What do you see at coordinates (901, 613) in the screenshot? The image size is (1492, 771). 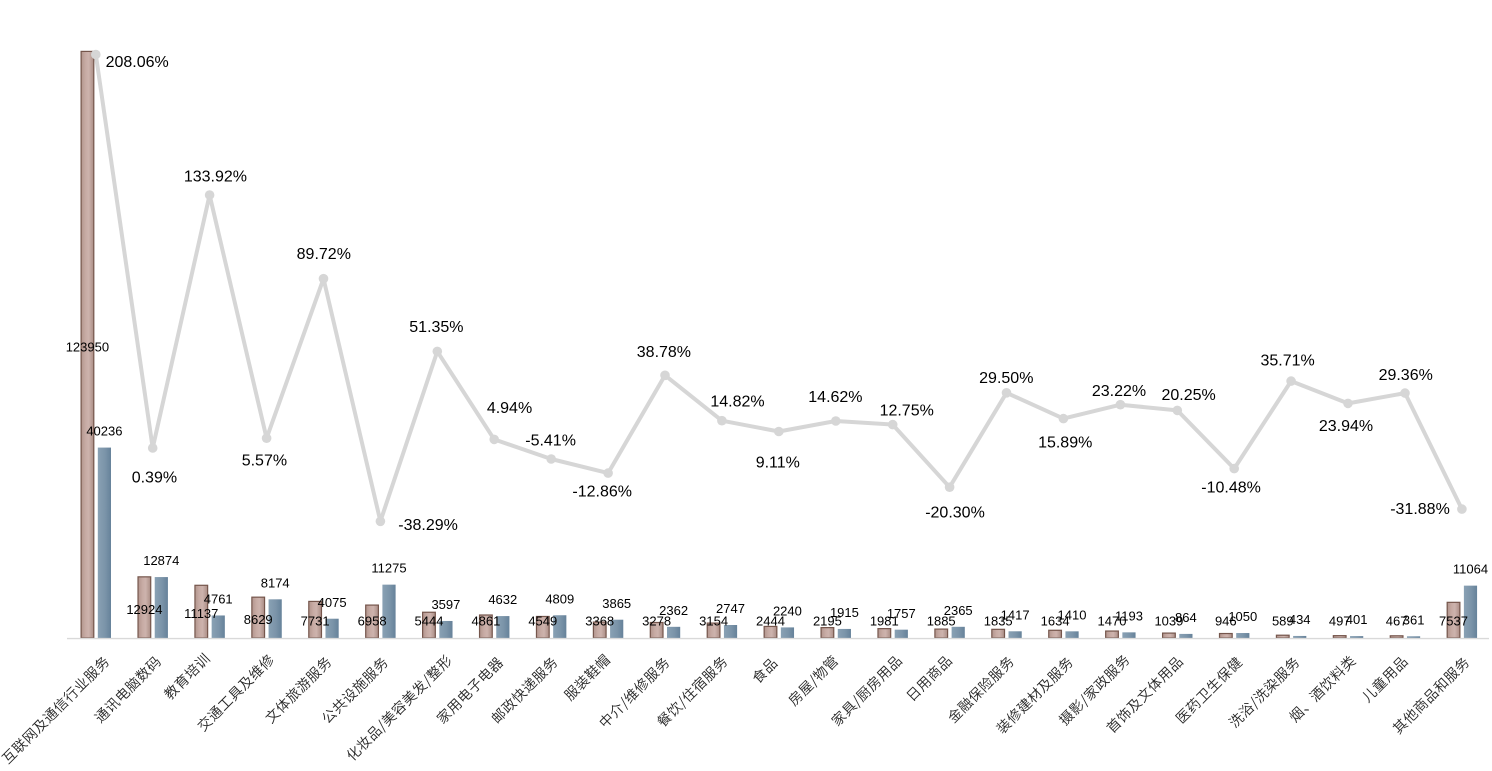 I see `svg-text: 1757` at bounding box center [901, 613].